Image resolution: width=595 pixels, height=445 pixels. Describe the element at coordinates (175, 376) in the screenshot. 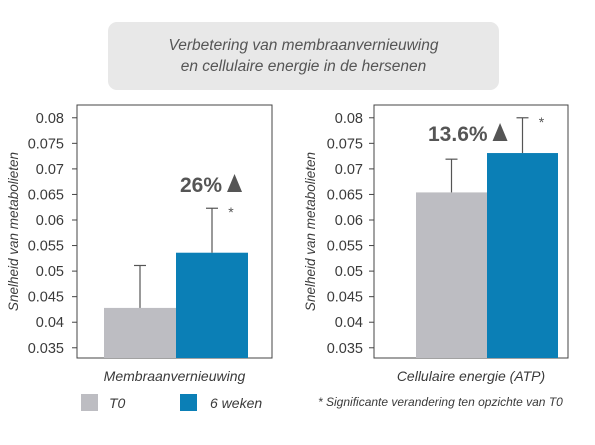

I see `x-axis-label: Membraanvernieuwing` at that location.